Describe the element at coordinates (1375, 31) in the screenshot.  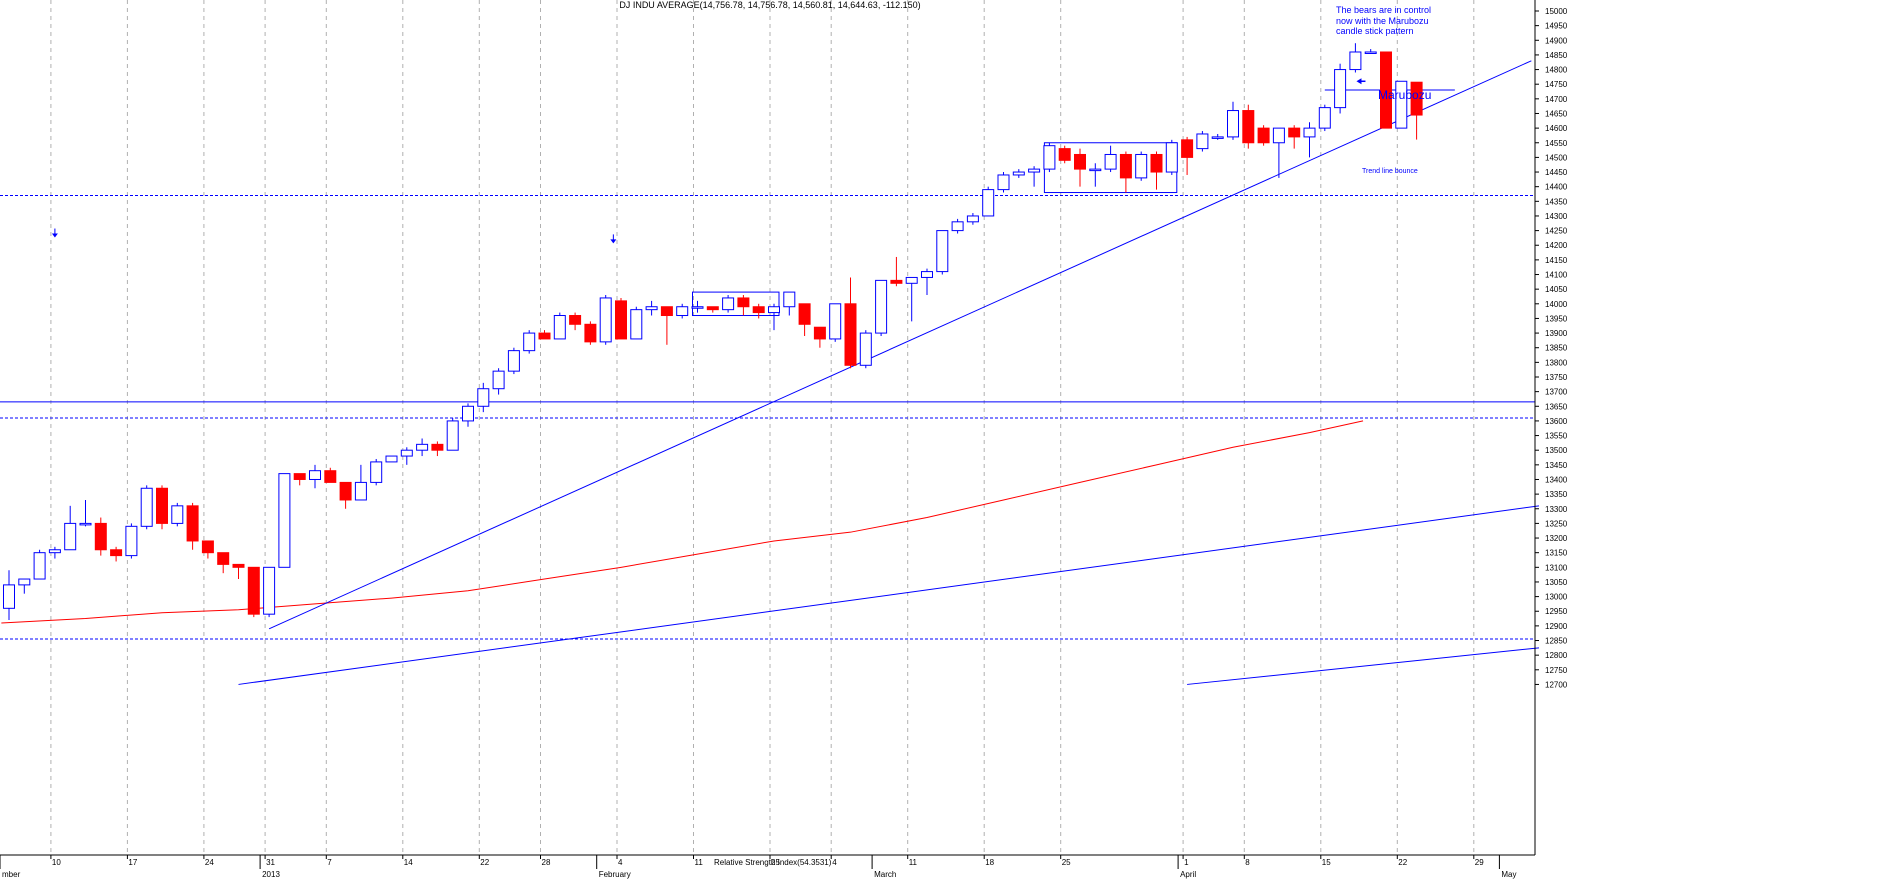
I see `bears-note-line-3: candle stick pattern` at that location.